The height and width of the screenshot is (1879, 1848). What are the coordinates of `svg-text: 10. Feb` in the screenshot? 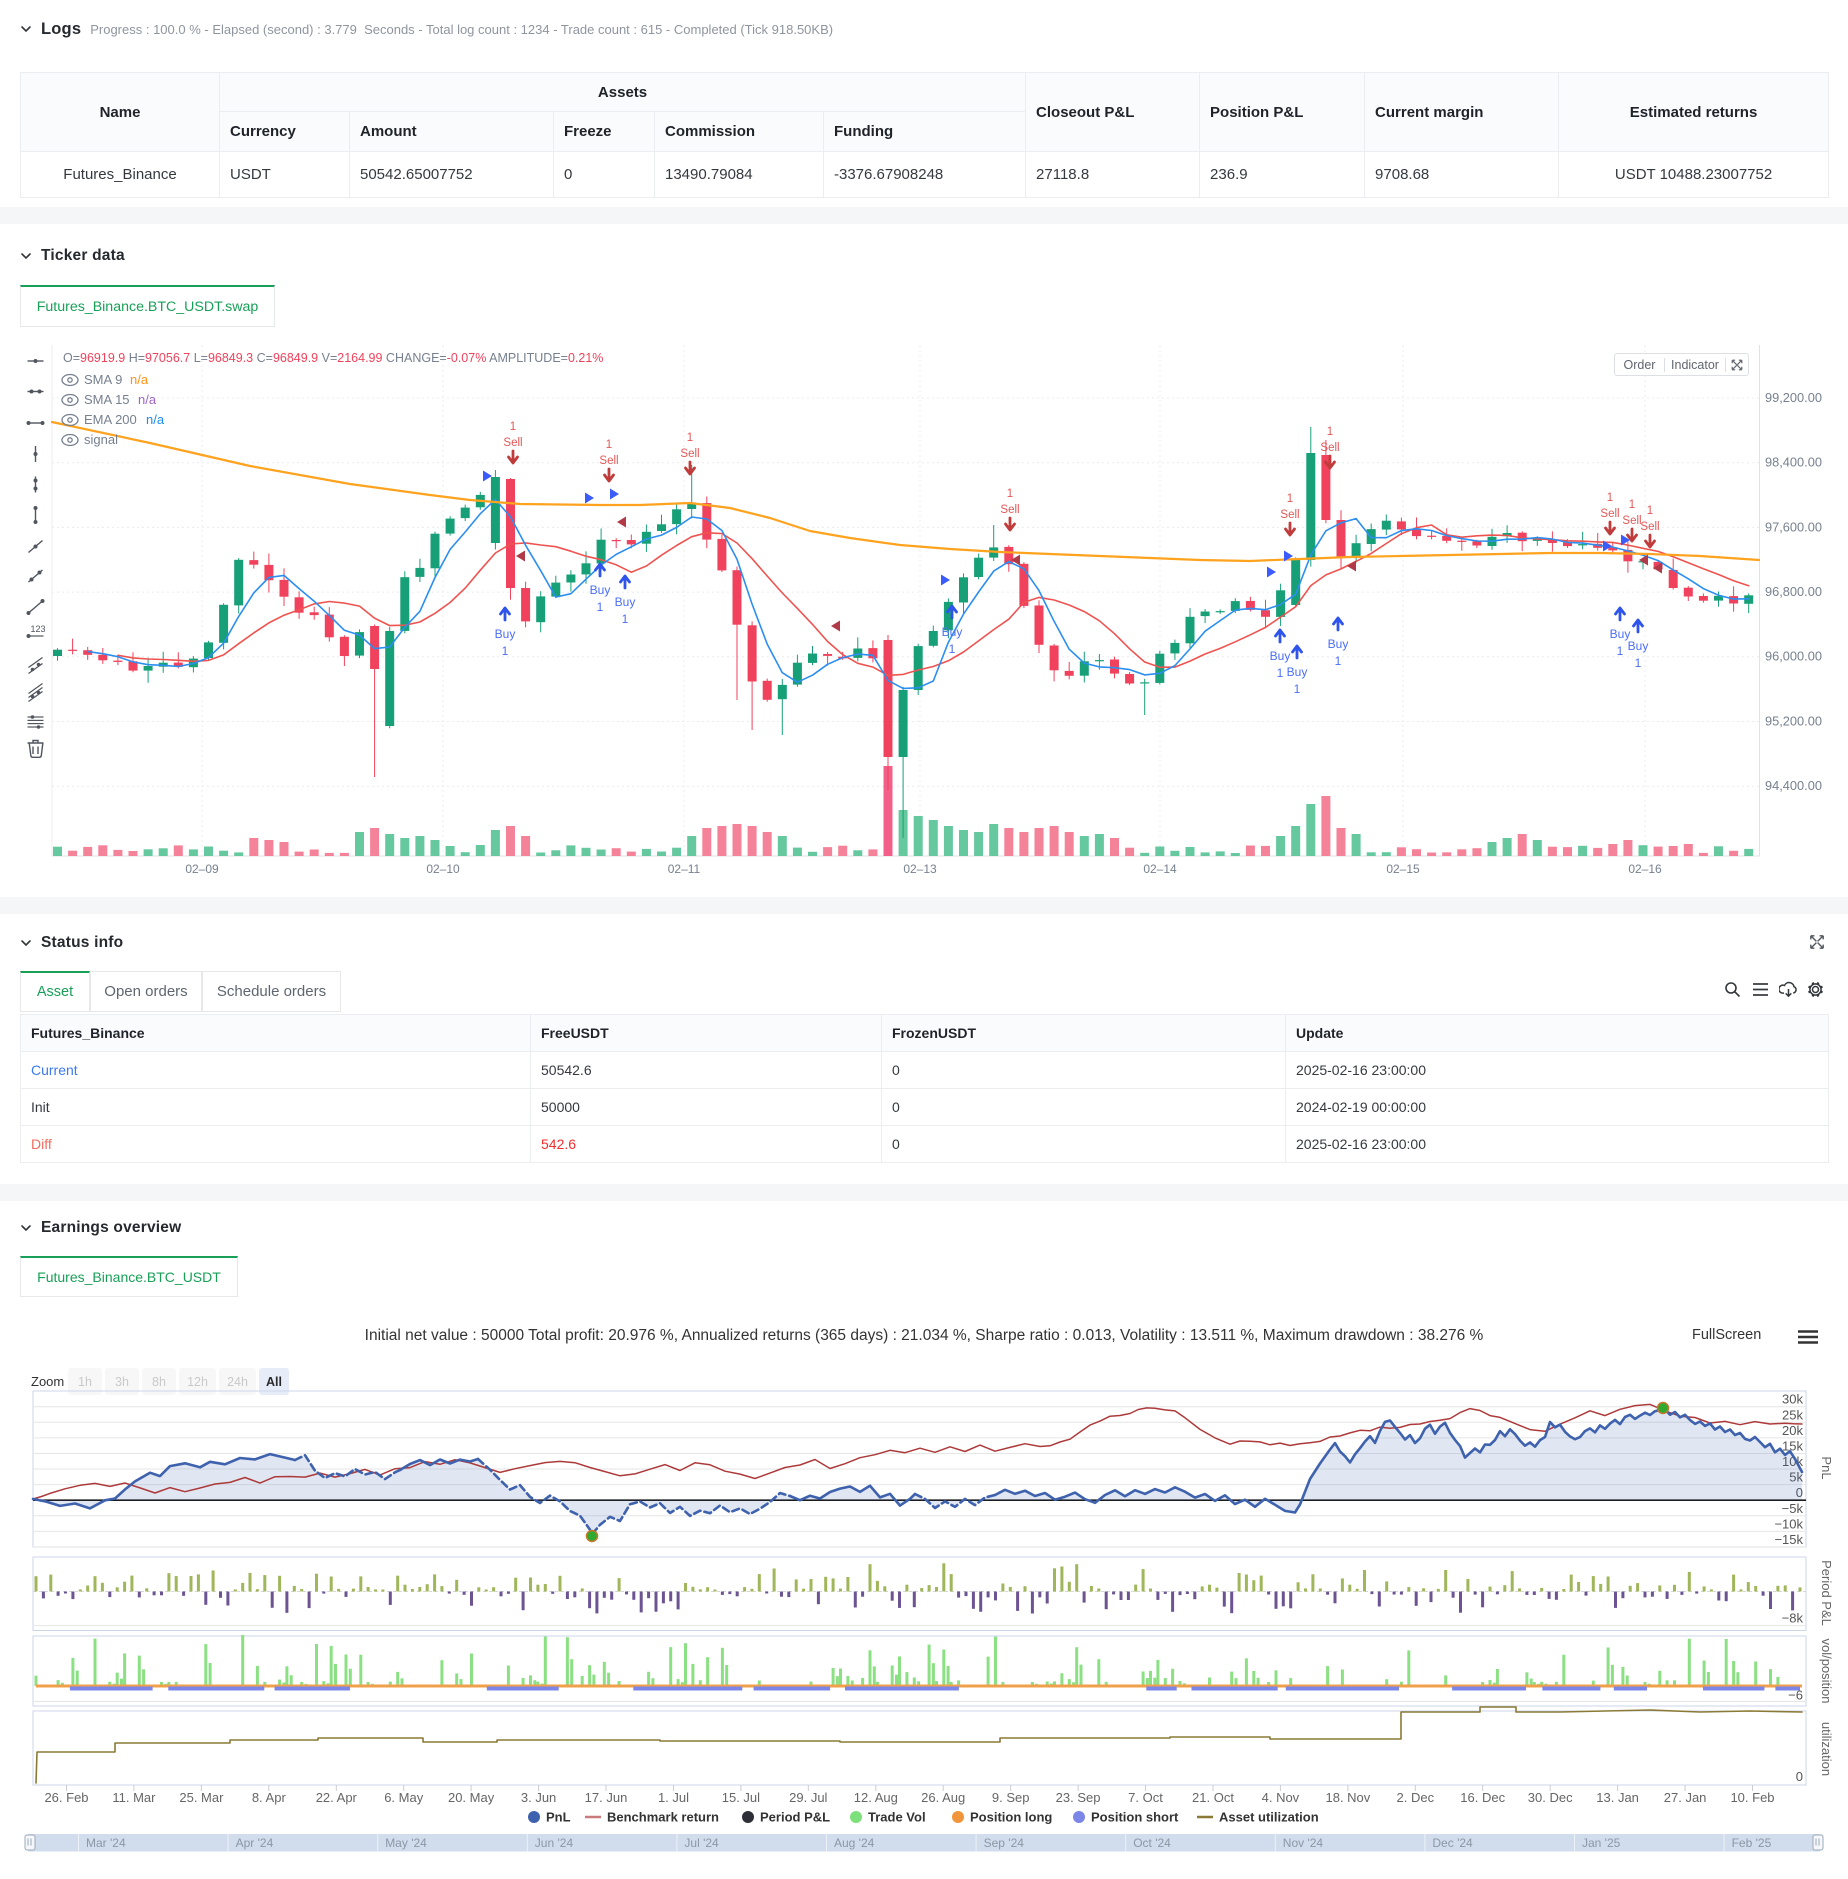 It's located at (1752, 1797).